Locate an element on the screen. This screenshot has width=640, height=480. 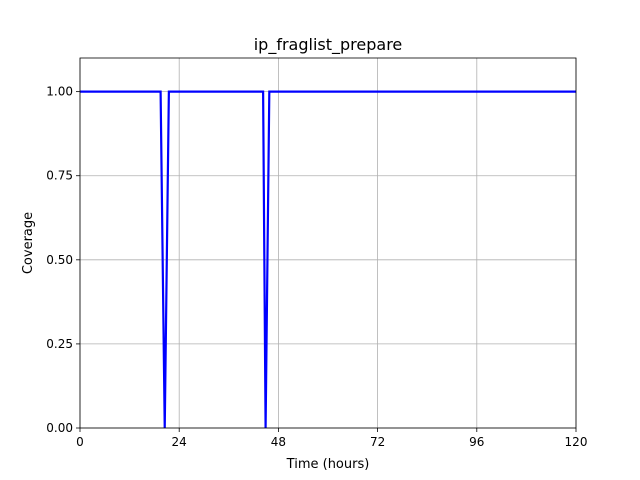
y-tick-label: 0.00 is located at coordinates (59, 428).